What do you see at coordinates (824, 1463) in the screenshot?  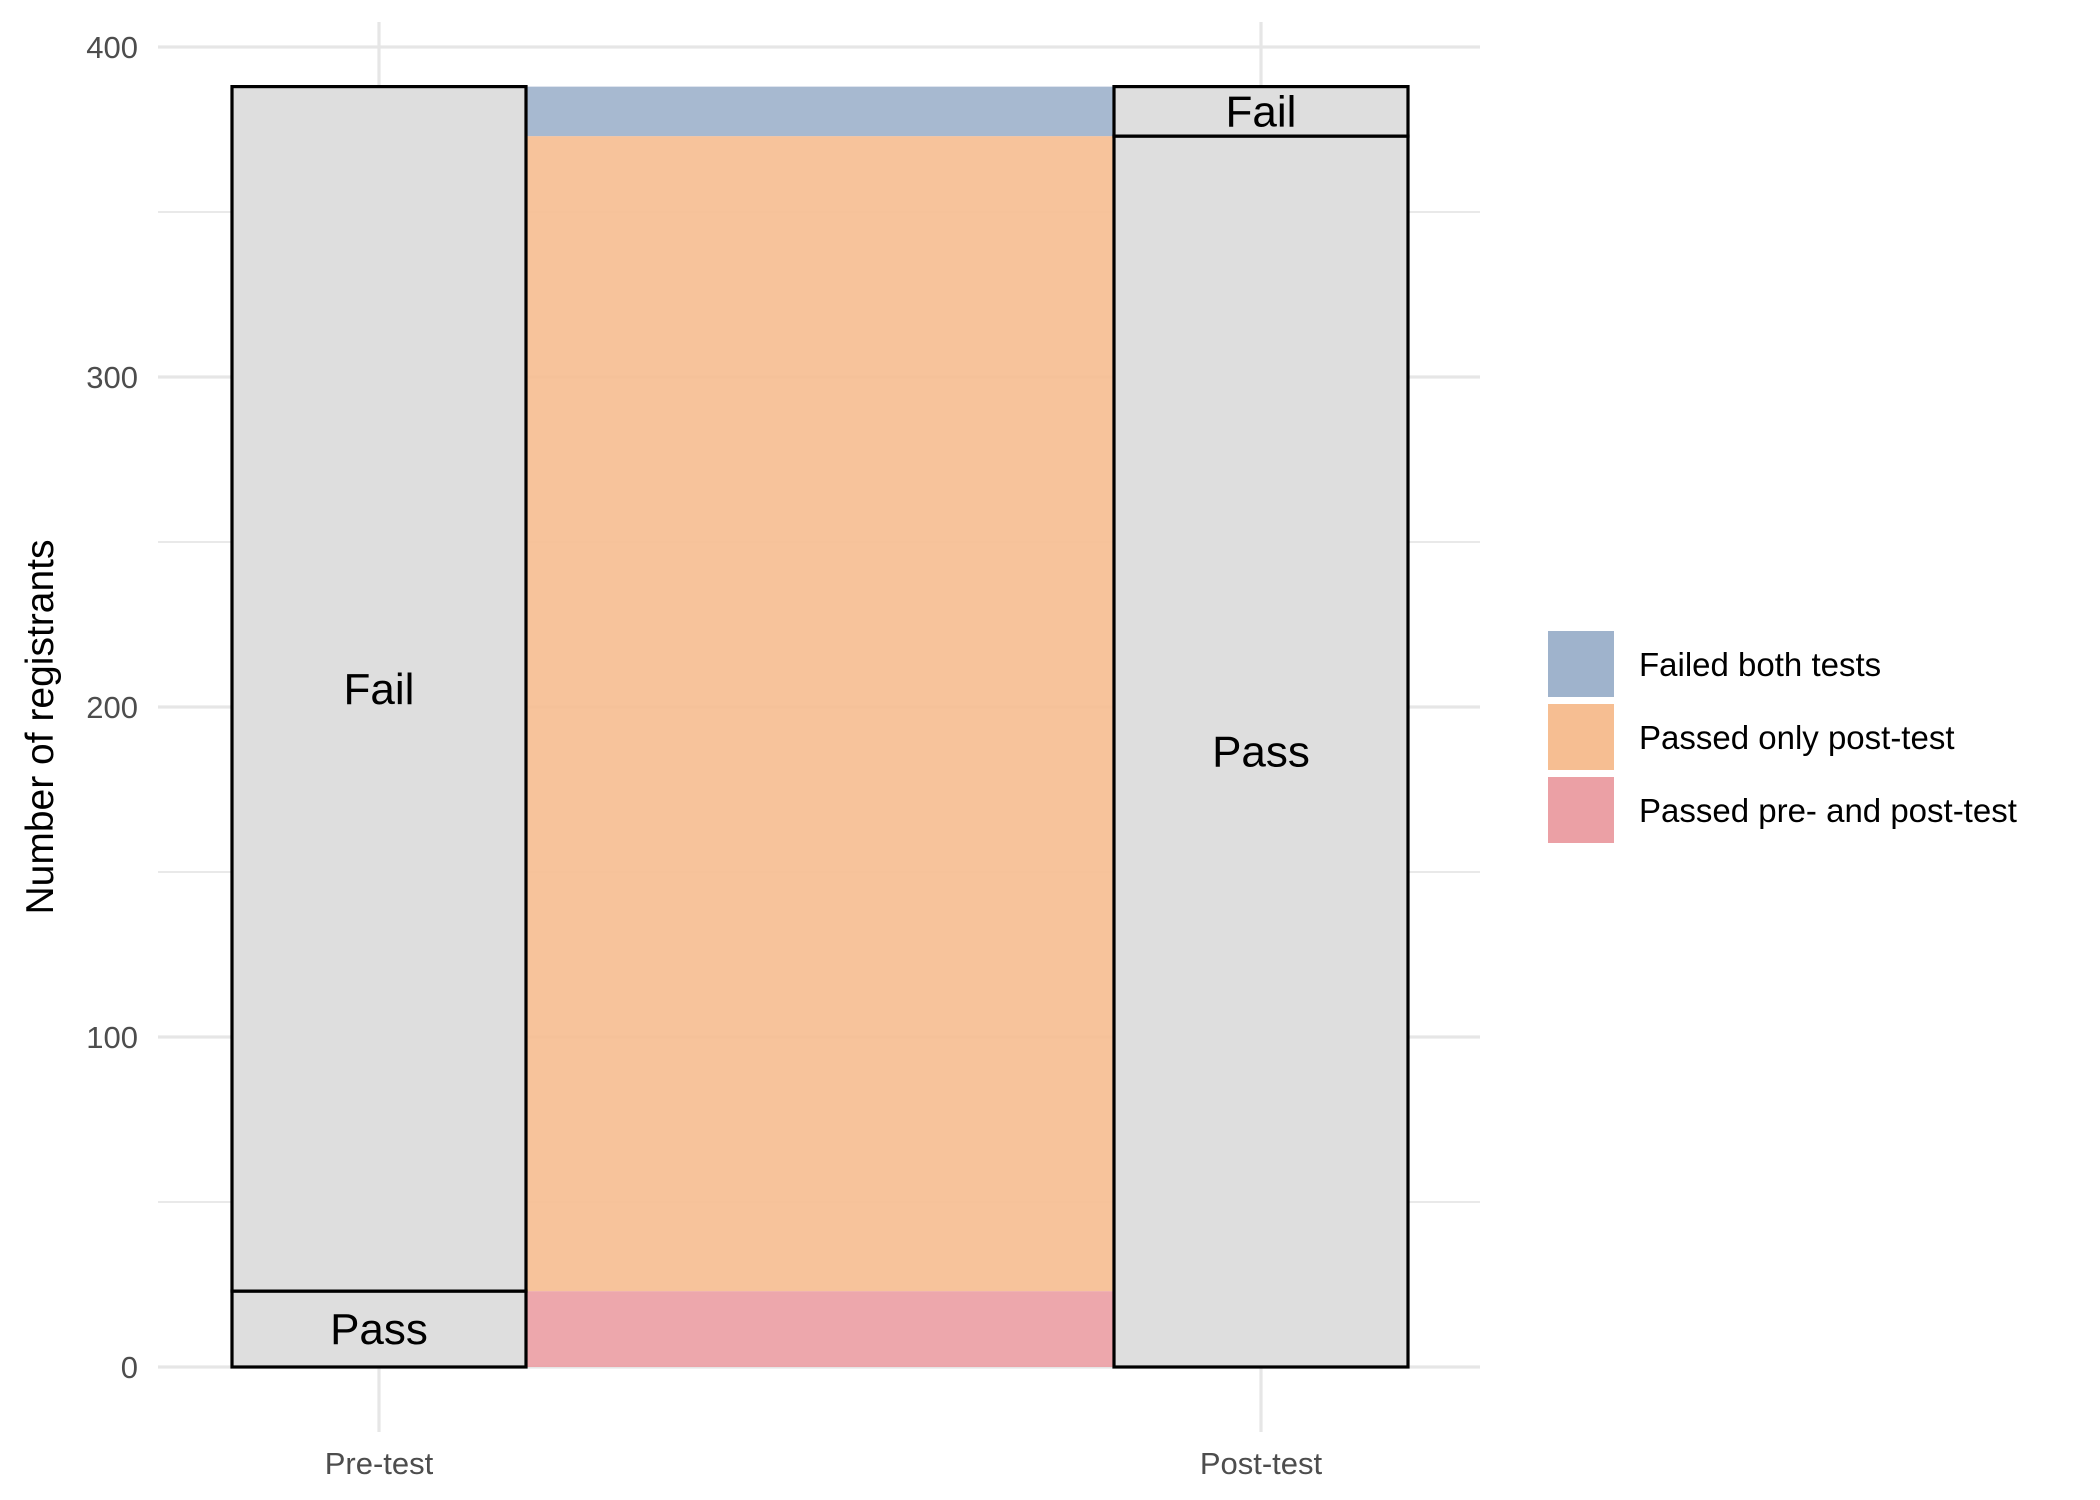 I see `x-axis-ticks: Pre-test Post-test` at bounding box center [824, 1463].